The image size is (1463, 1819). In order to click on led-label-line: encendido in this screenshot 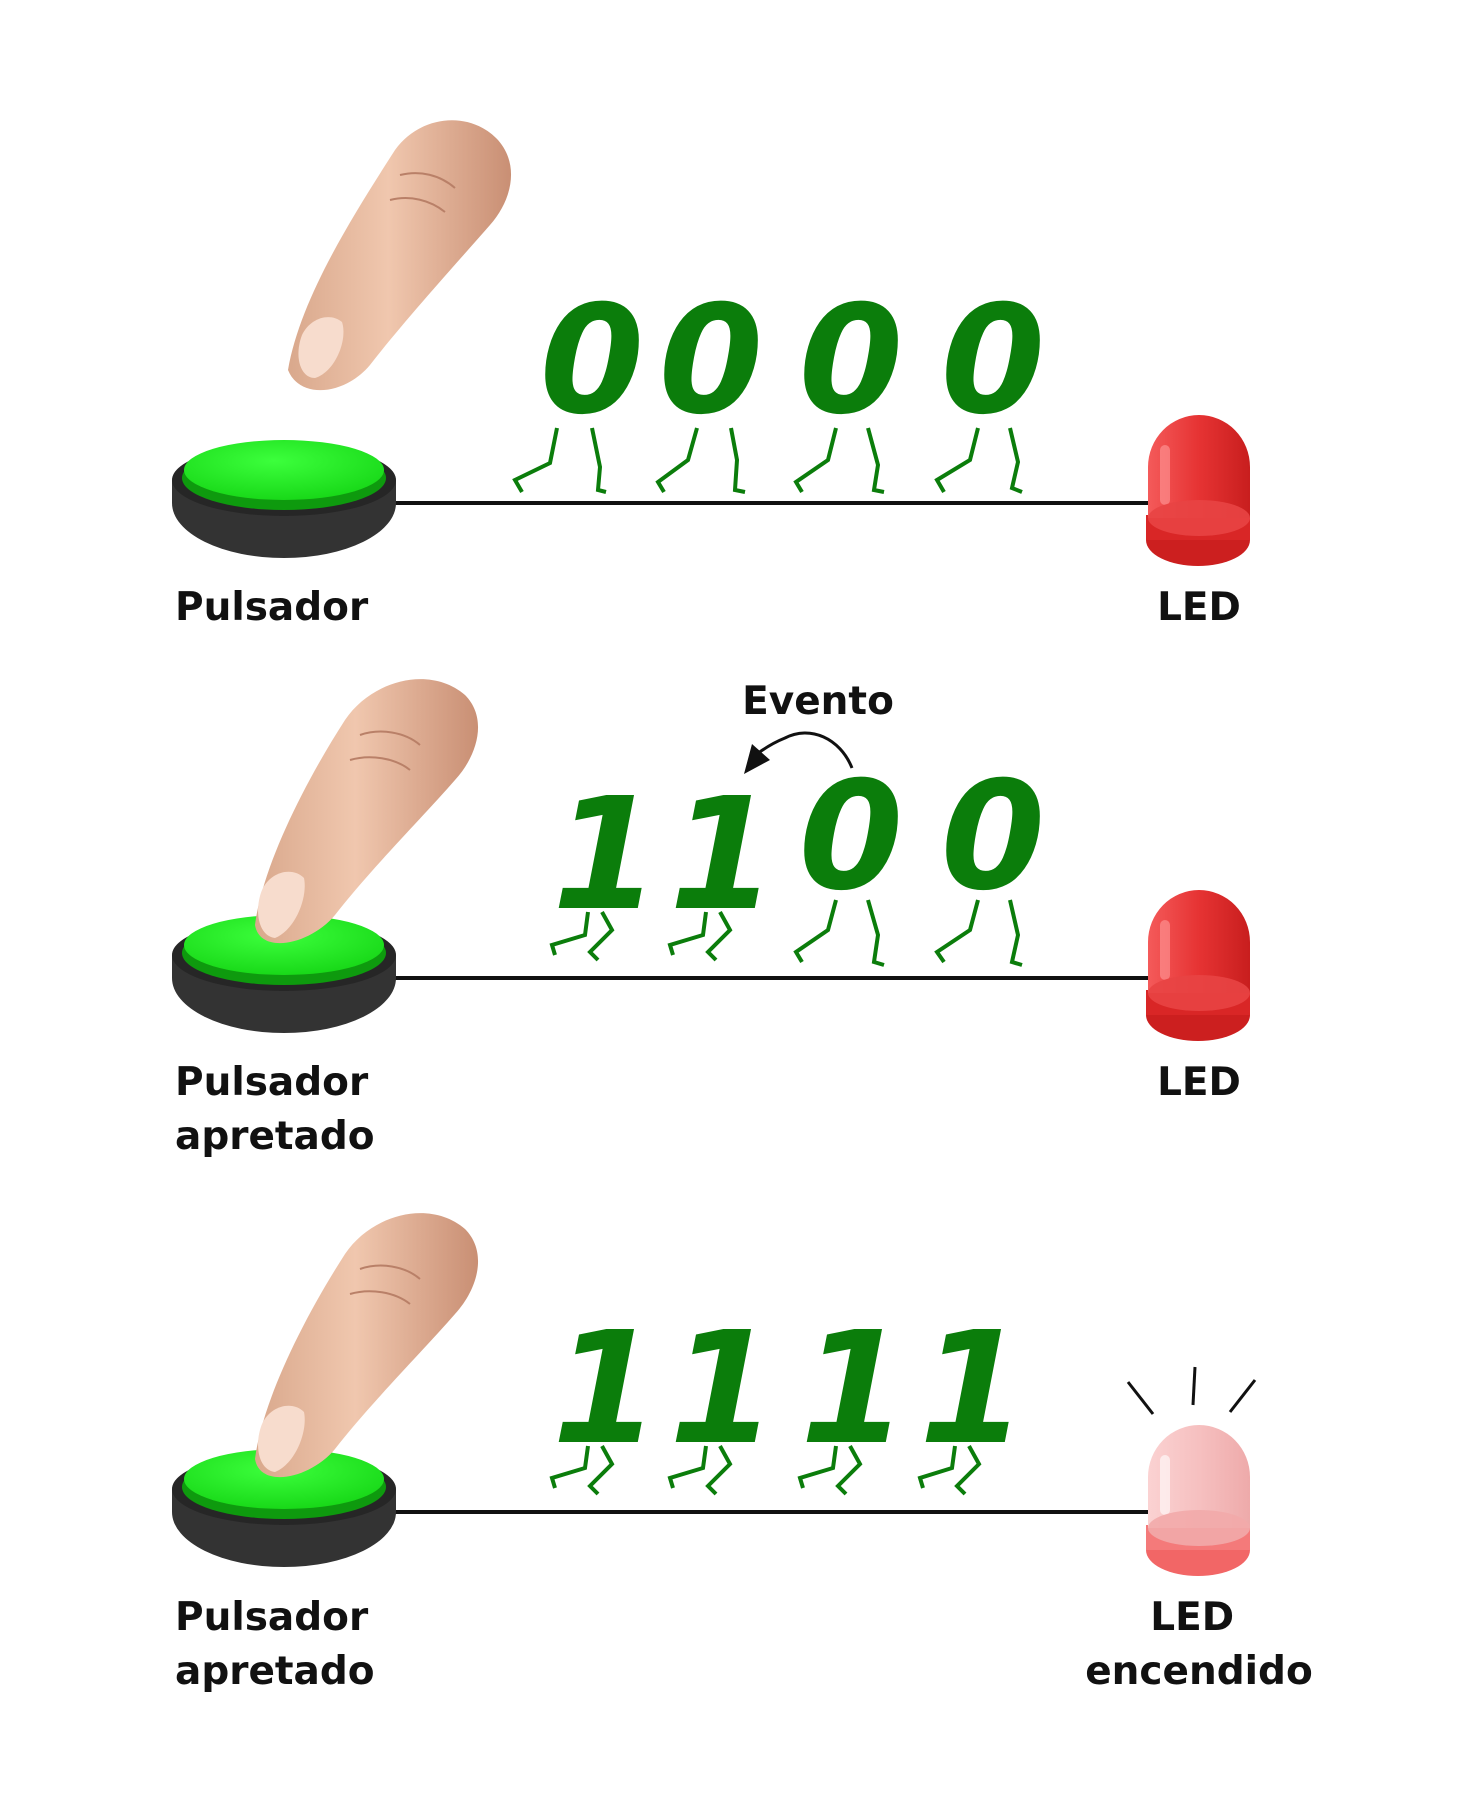, I will do `click(1199, 1671)`.